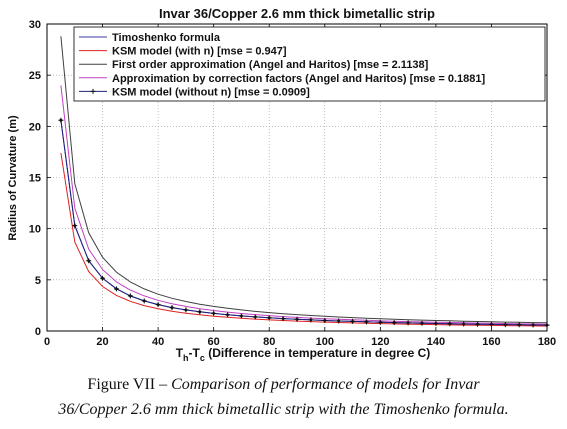 The height and width of the screenshot is (429, 567). What do you see at coordinates (158, 342) in the screenshot?
I see `x-tick-label: 40` at bounding box center [158, 342].